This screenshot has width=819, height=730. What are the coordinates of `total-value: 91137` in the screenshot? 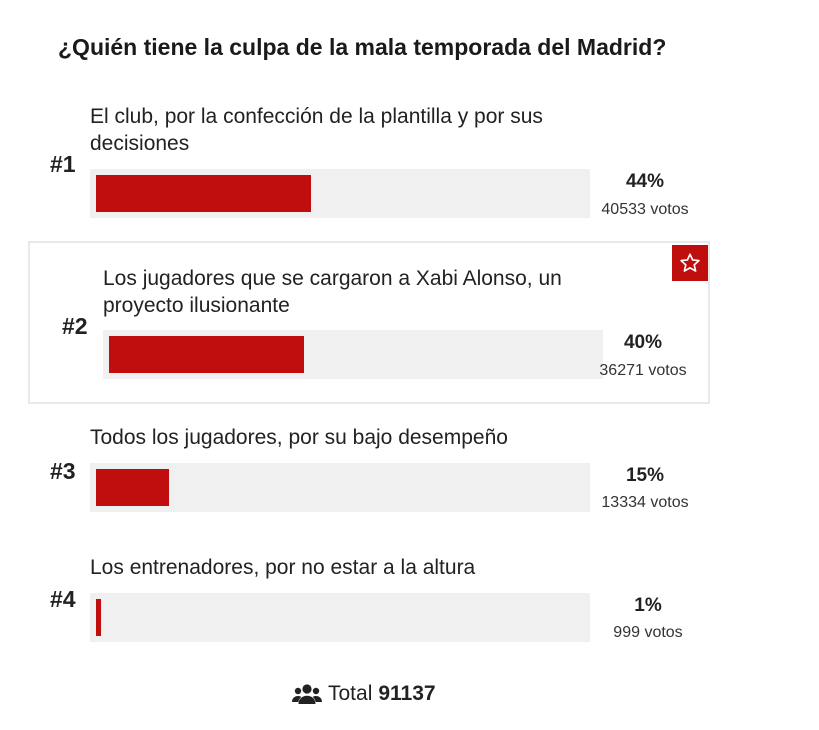 It's located at (407, 693).